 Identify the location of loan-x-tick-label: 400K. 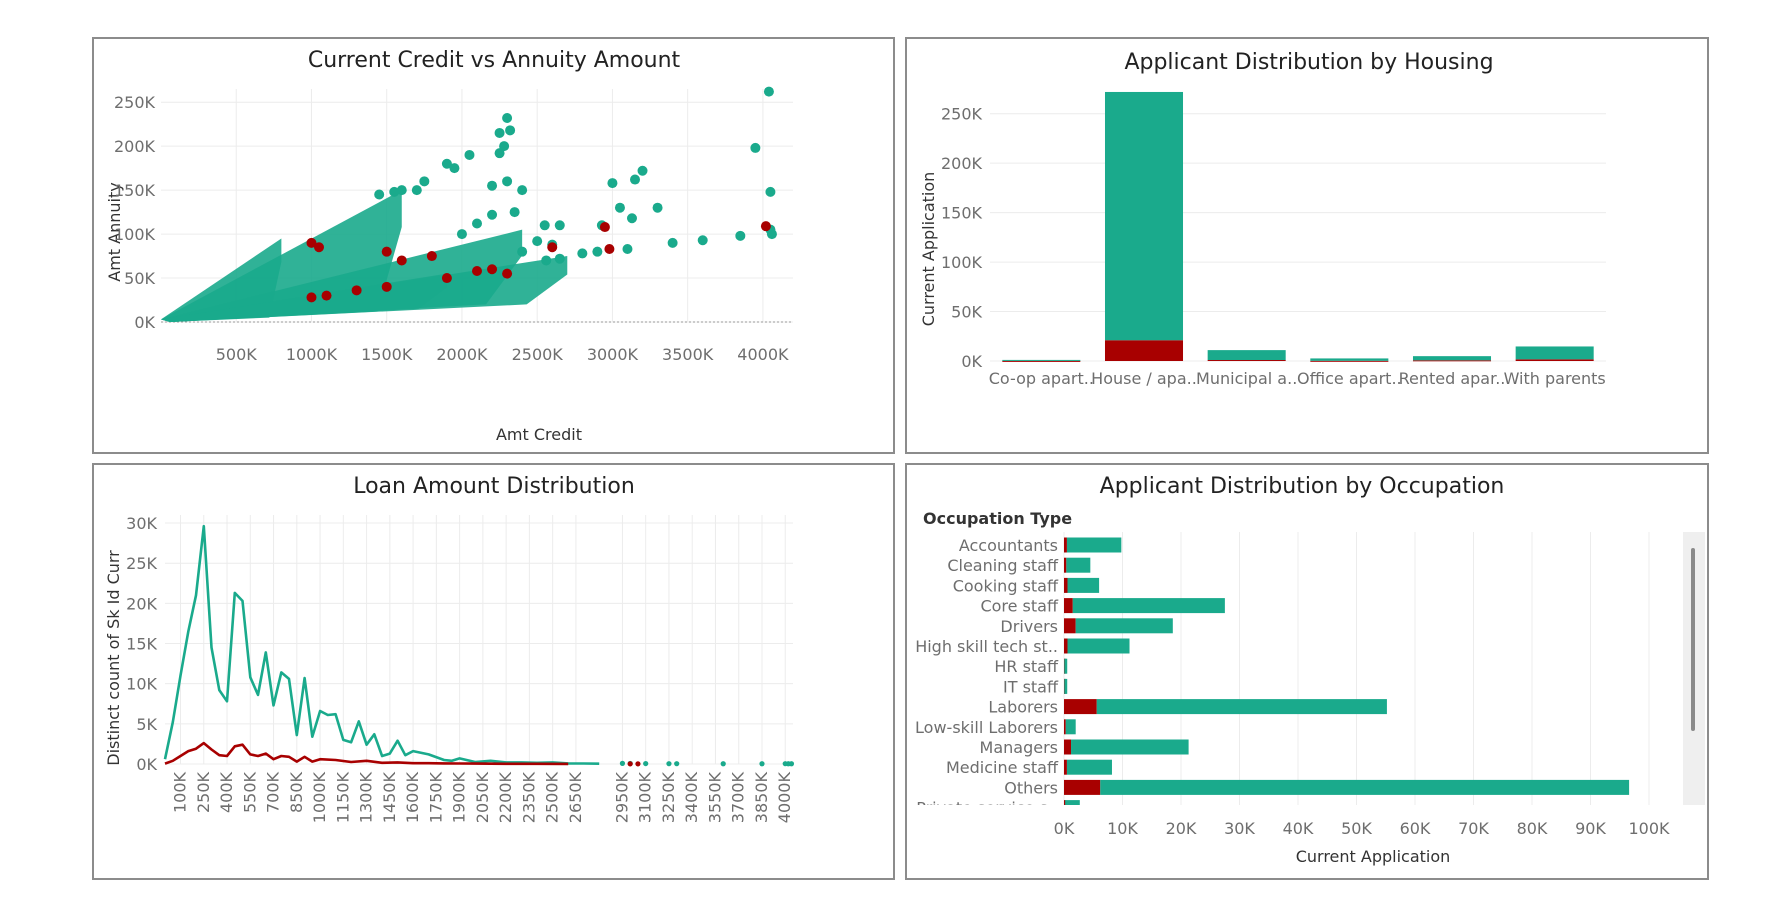
(226, 792).